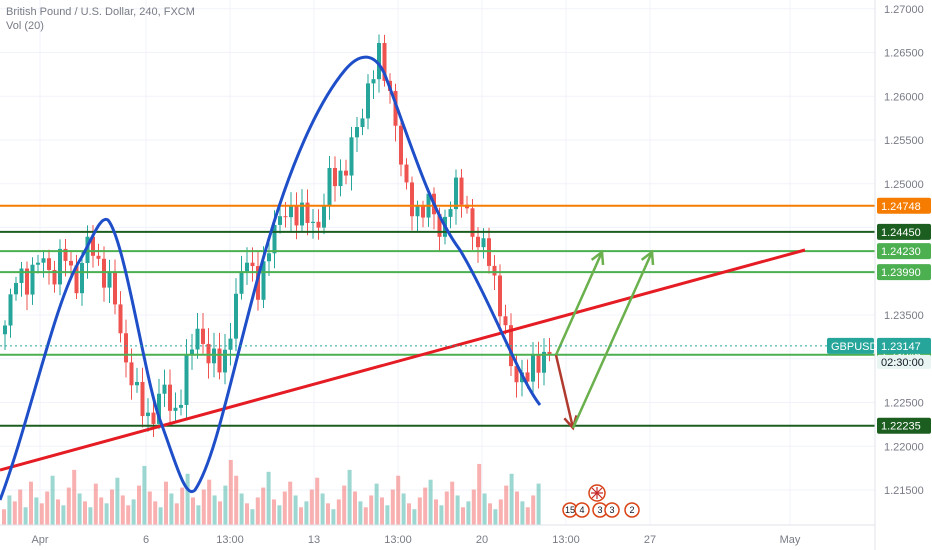 The height and width of the screenshot is (550, 932). What do you see at coordinates (599, 510) in the screenshot?
I see `event-badge-count: 3` at bounding box center [599, 510].